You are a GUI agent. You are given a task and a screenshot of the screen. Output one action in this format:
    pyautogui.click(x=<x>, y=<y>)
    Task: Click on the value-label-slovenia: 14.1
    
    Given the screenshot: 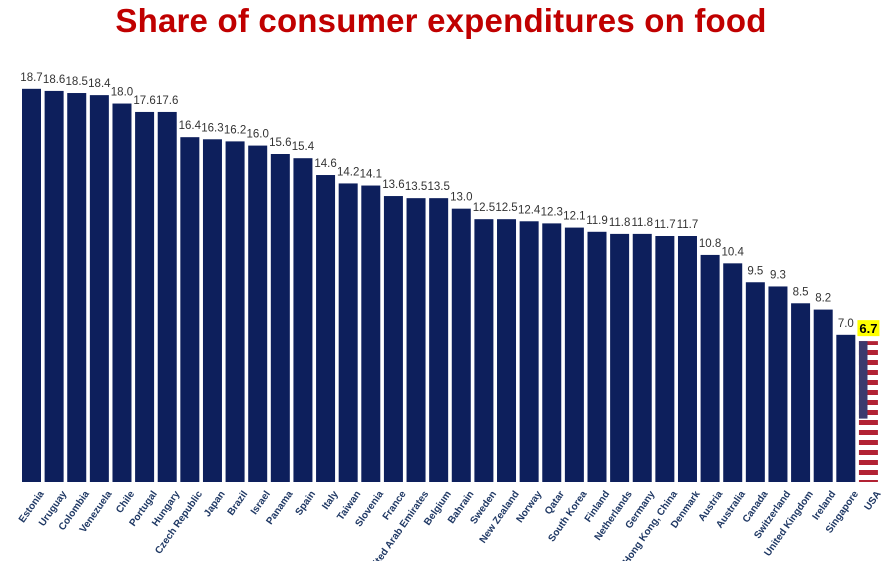 What is the action you would take?
    pyautogui.click(x=371, y=175)
    